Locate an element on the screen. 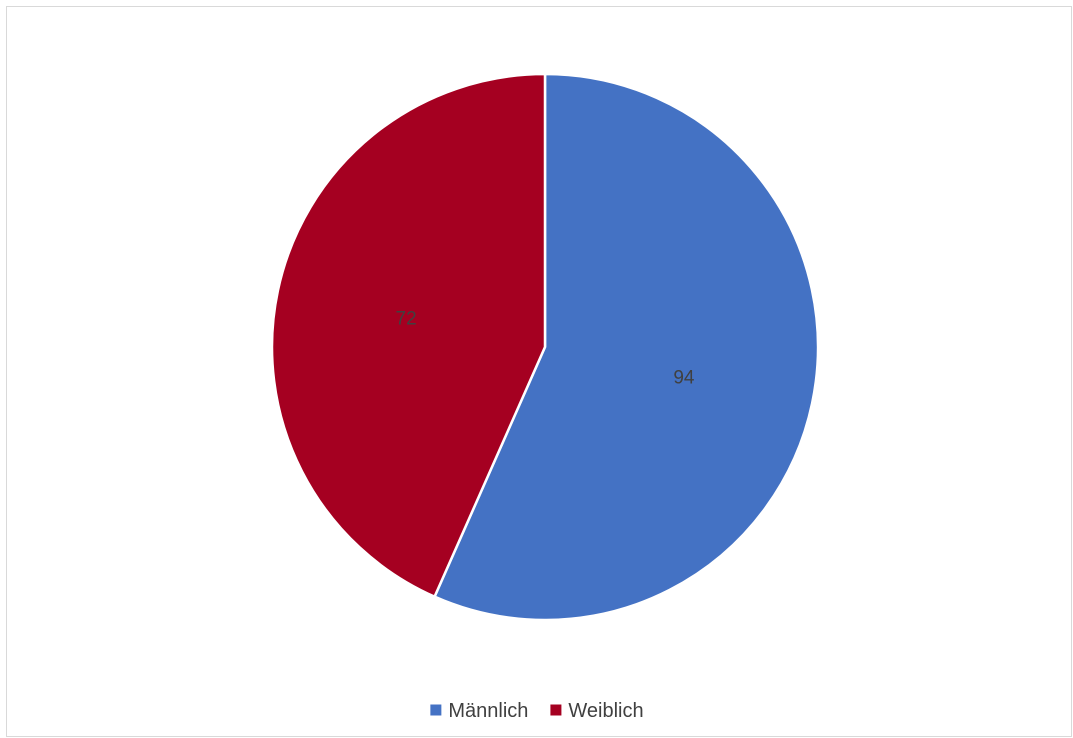 The height and width of the screenshot is (738, 1073). legend: Männlich Weiblich is located at coordinates (537, 711).